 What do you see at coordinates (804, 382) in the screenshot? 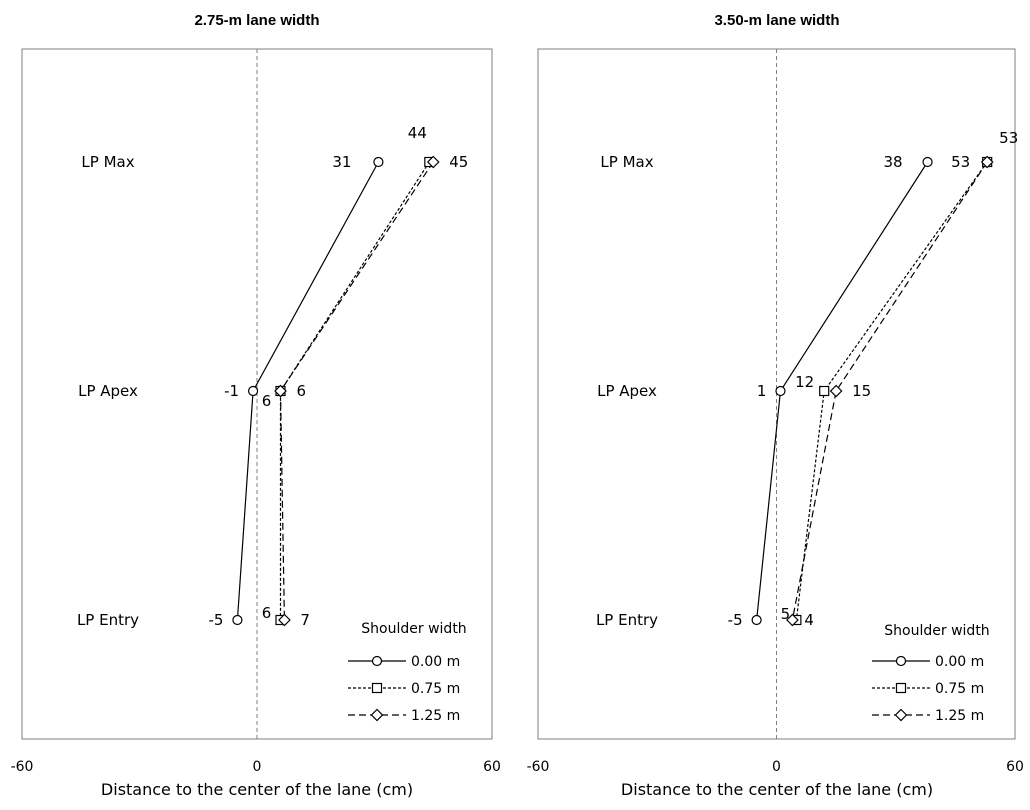
I see `data-label: 12` at bounding box center [804, 382].